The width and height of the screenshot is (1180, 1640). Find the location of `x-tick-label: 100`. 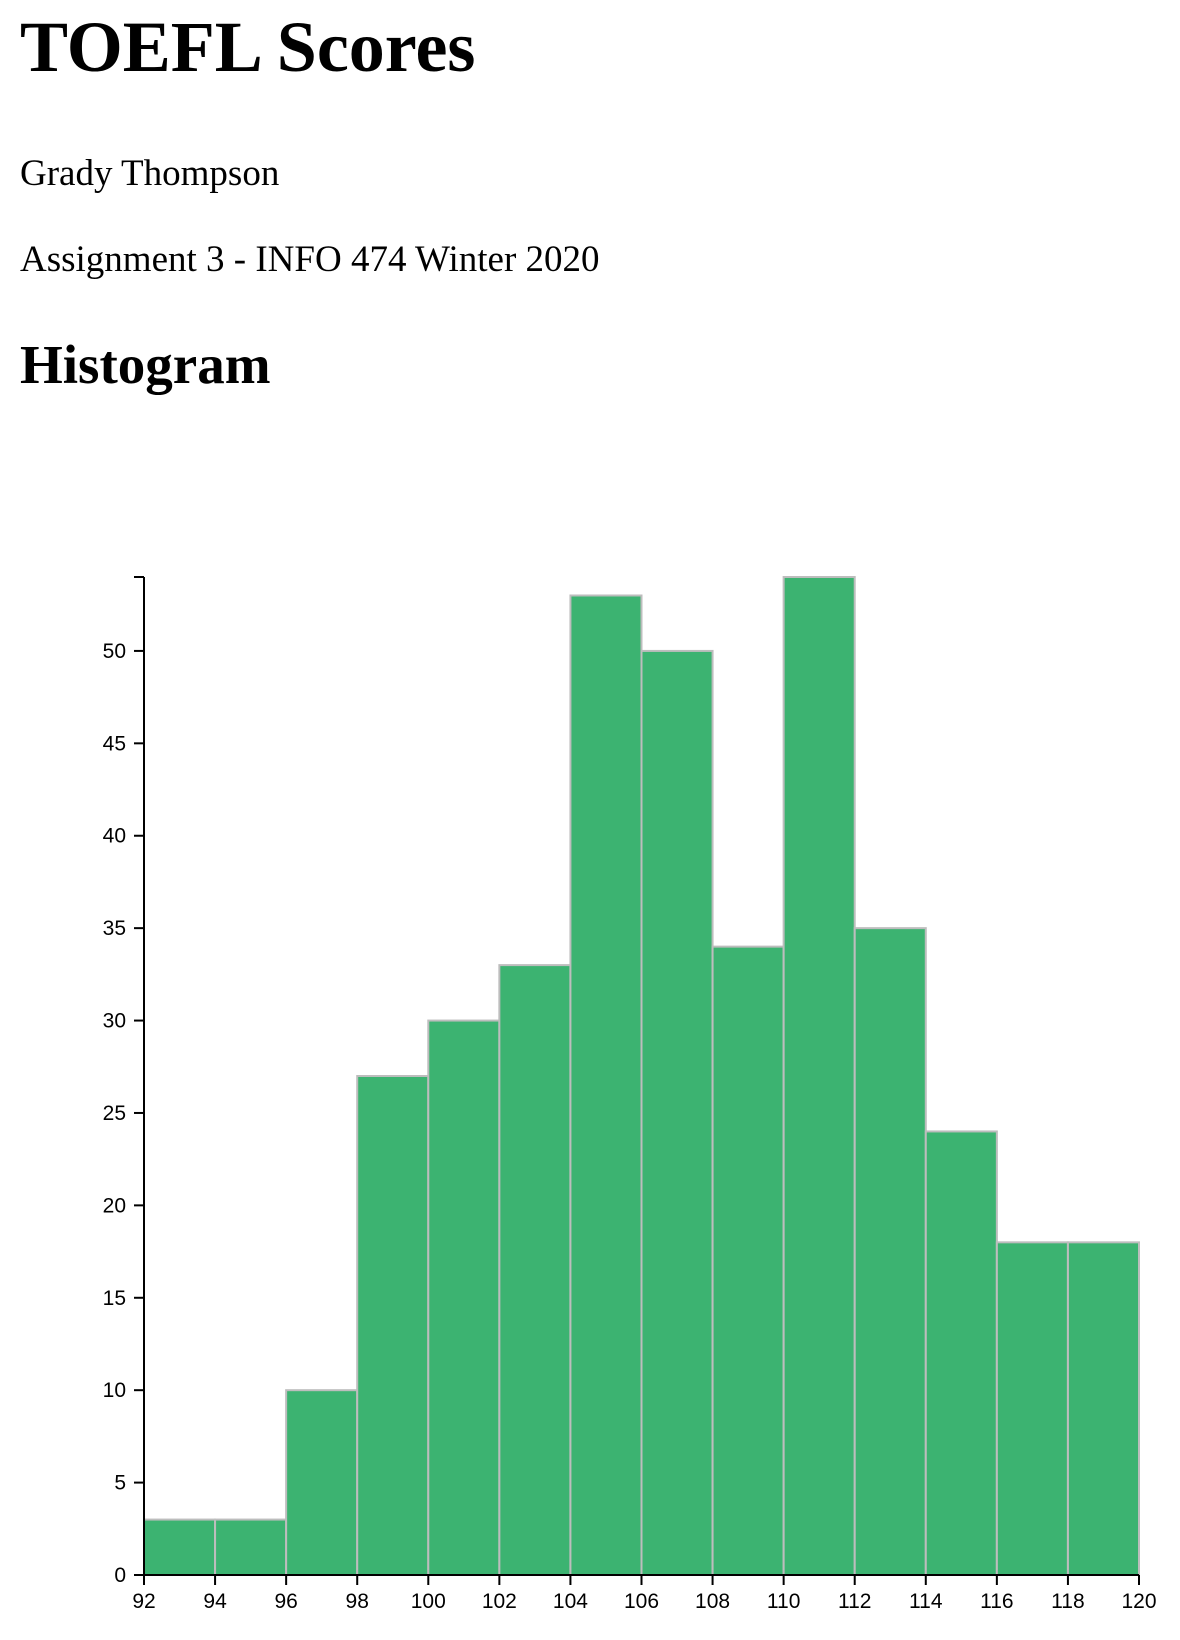

x-tick-label: 100 is located at coordinates (428, 1601).